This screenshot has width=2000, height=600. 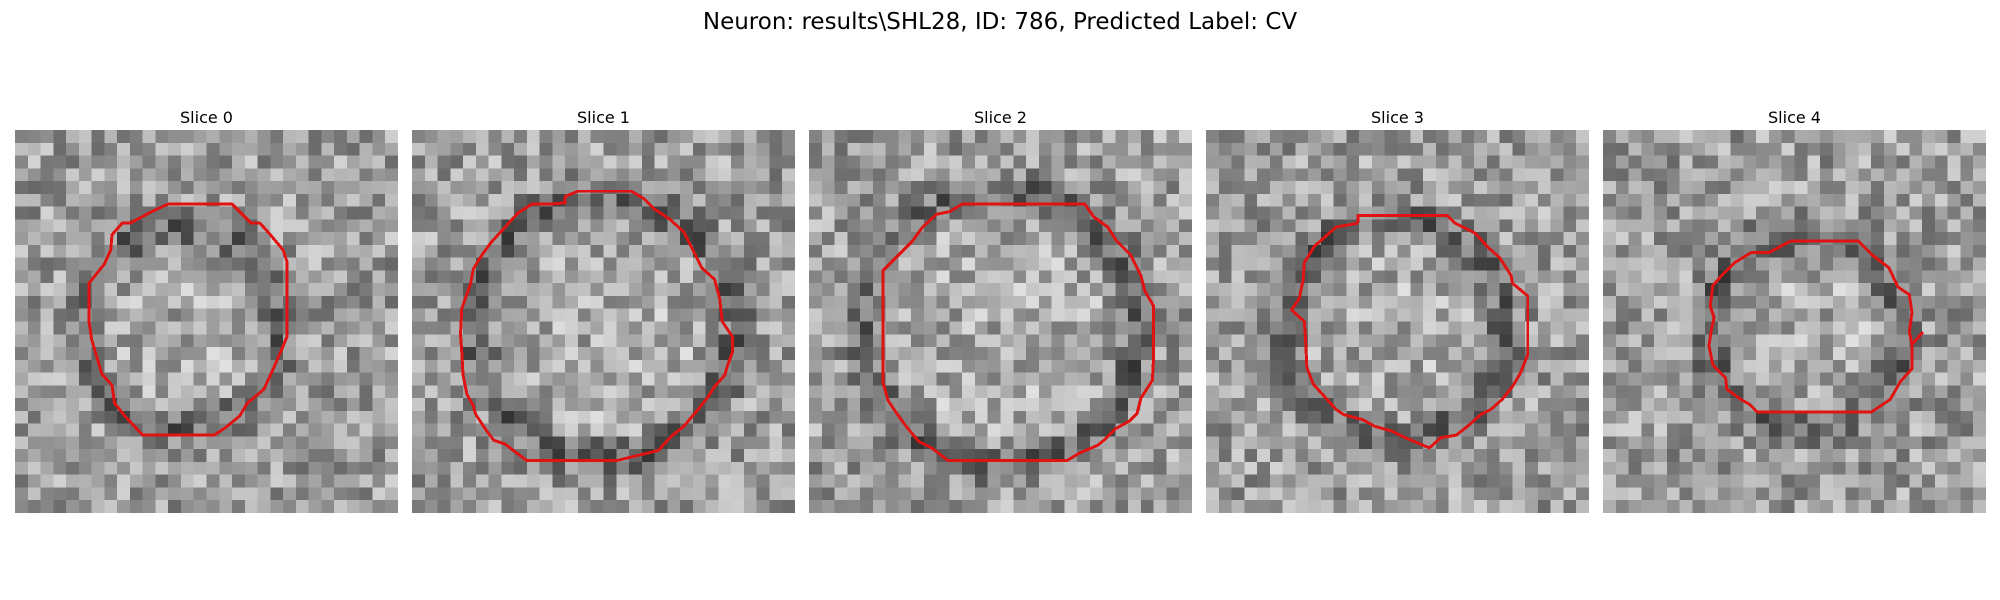 I want to click on slice-panel-1: Slice 1, so click(x=603, y=310).